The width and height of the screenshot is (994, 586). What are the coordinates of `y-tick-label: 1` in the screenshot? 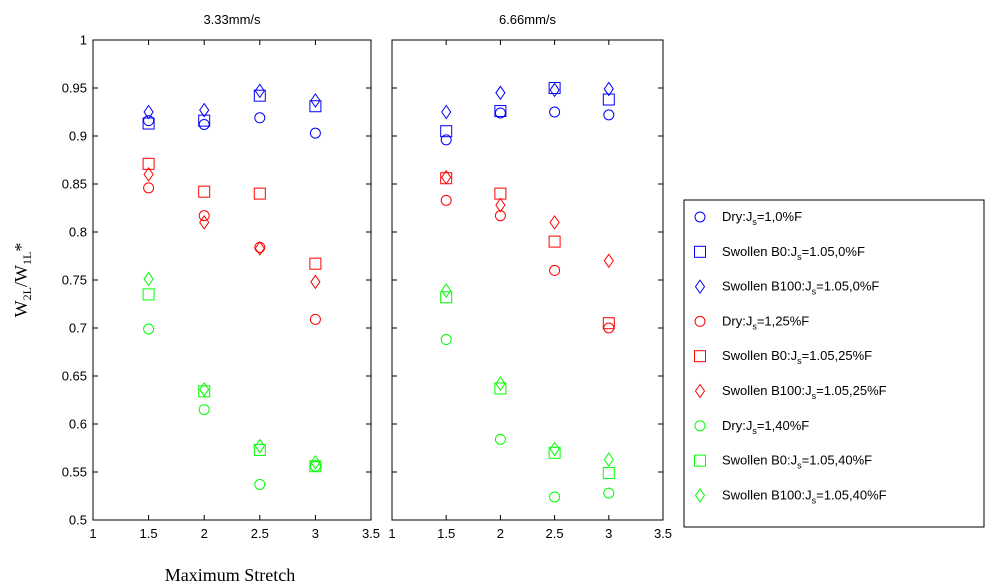 It's located at (83, 40).